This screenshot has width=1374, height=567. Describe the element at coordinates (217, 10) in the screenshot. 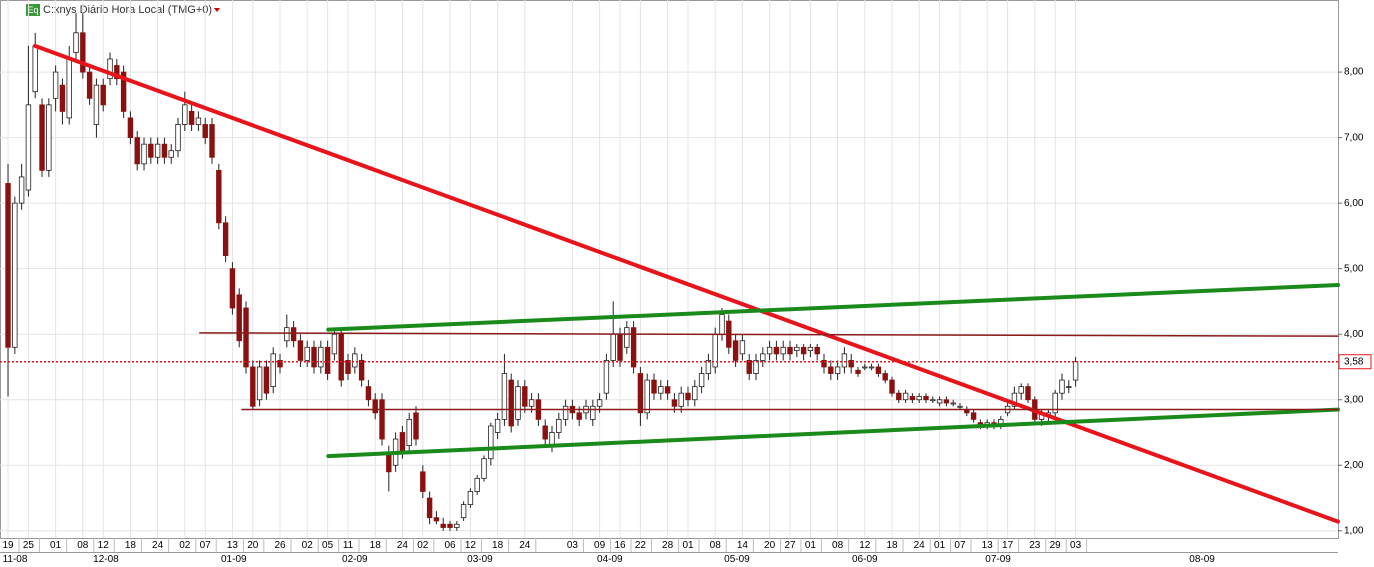

I see `title-dropdown` at that location.